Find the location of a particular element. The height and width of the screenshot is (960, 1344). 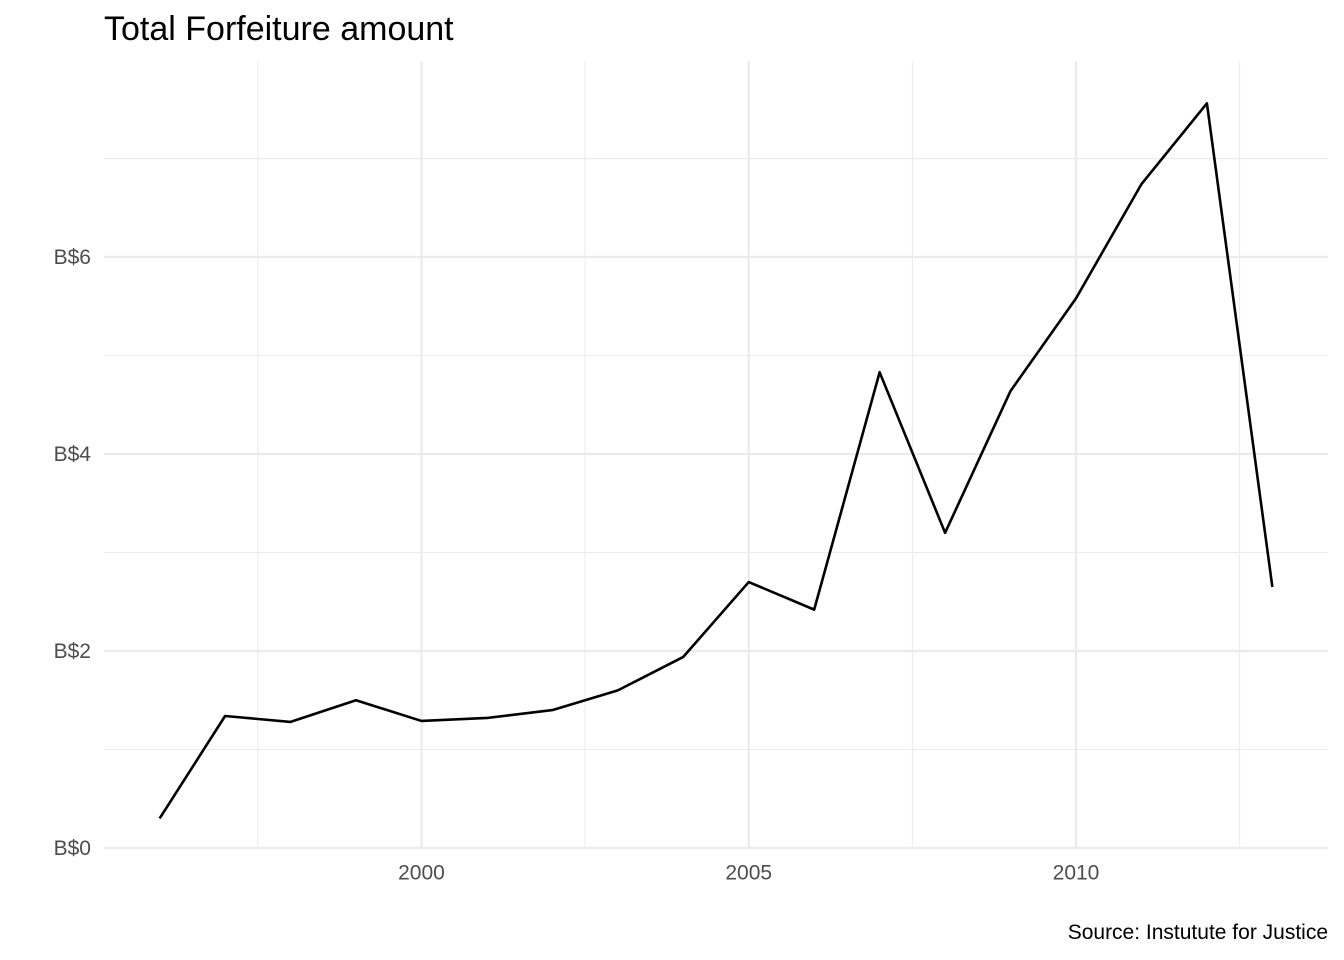

chart-title: Total Forfeiture amount is located at coordinates (279, 29).